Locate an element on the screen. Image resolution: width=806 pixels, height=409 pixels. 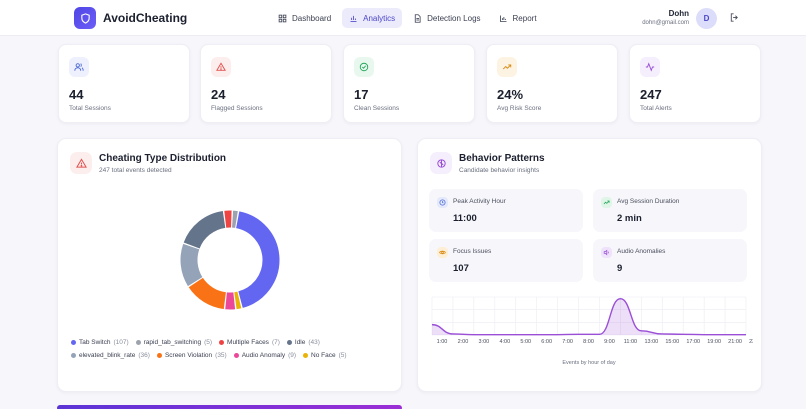
nav-dashboard: Dashboard is located at coordinates (304, 18).